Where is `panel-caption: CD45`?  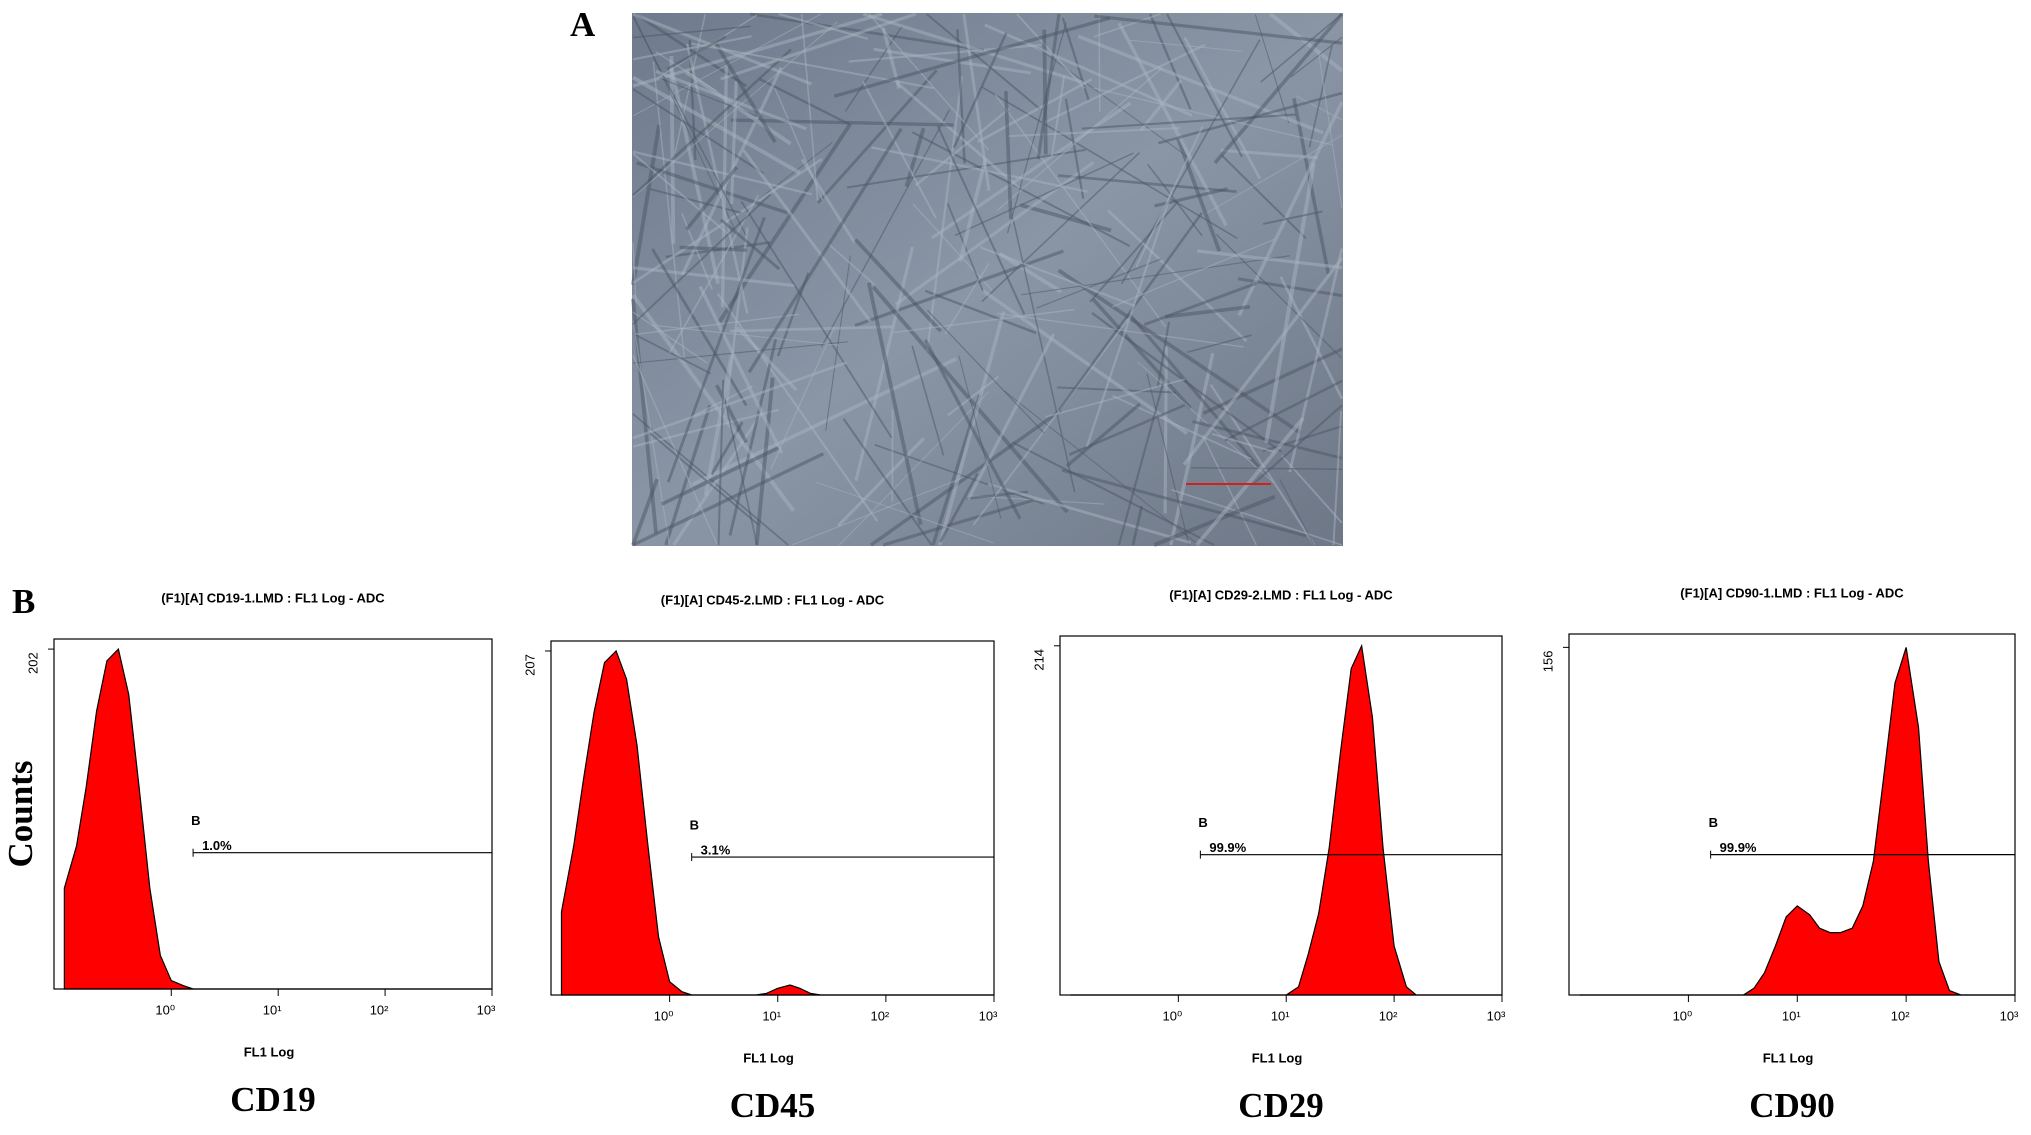
panel-caption: CD45 is located at coordinates (773, 1105).